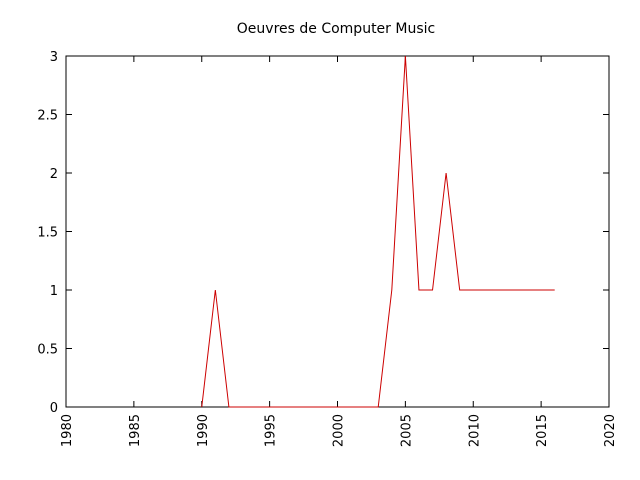 The image size is (640, 480). I want to click on x-tick-label: 2020, so click(610, 430).